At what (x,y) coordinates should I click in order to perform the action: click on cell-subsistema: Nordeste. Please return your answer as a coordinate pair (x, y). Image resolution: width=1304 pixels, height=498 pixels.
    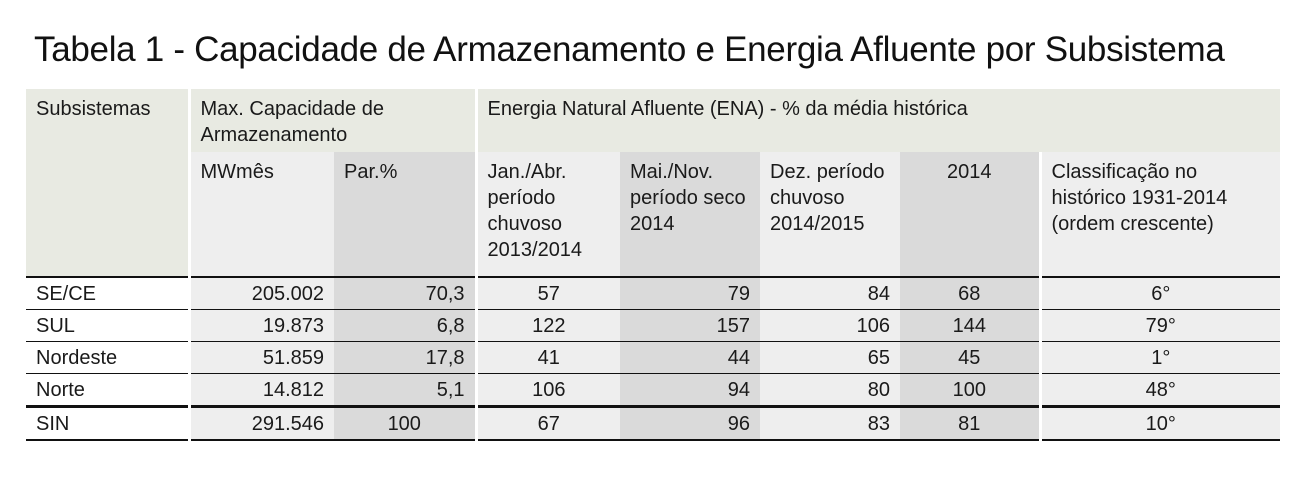
    Looking at the image, I should click on (107, 357).